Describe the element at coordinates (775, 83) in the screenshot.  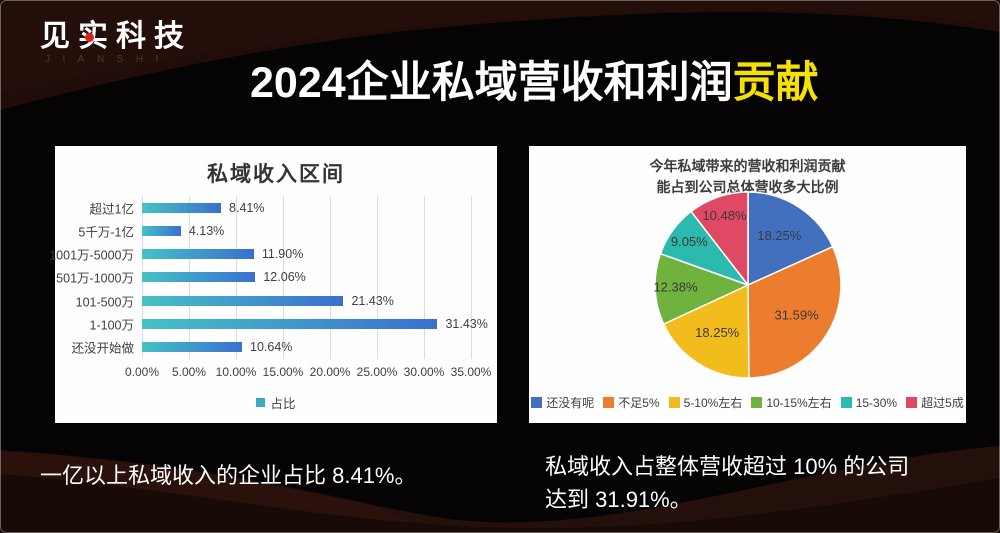
I see `title-highlight: 贡献` at that location.